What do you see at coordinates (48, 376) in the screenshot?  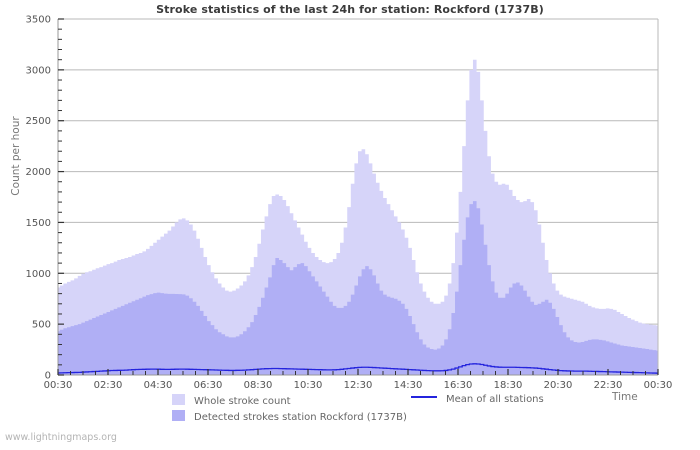 I see `svg-text: 0` at bounding box center [48, 376].